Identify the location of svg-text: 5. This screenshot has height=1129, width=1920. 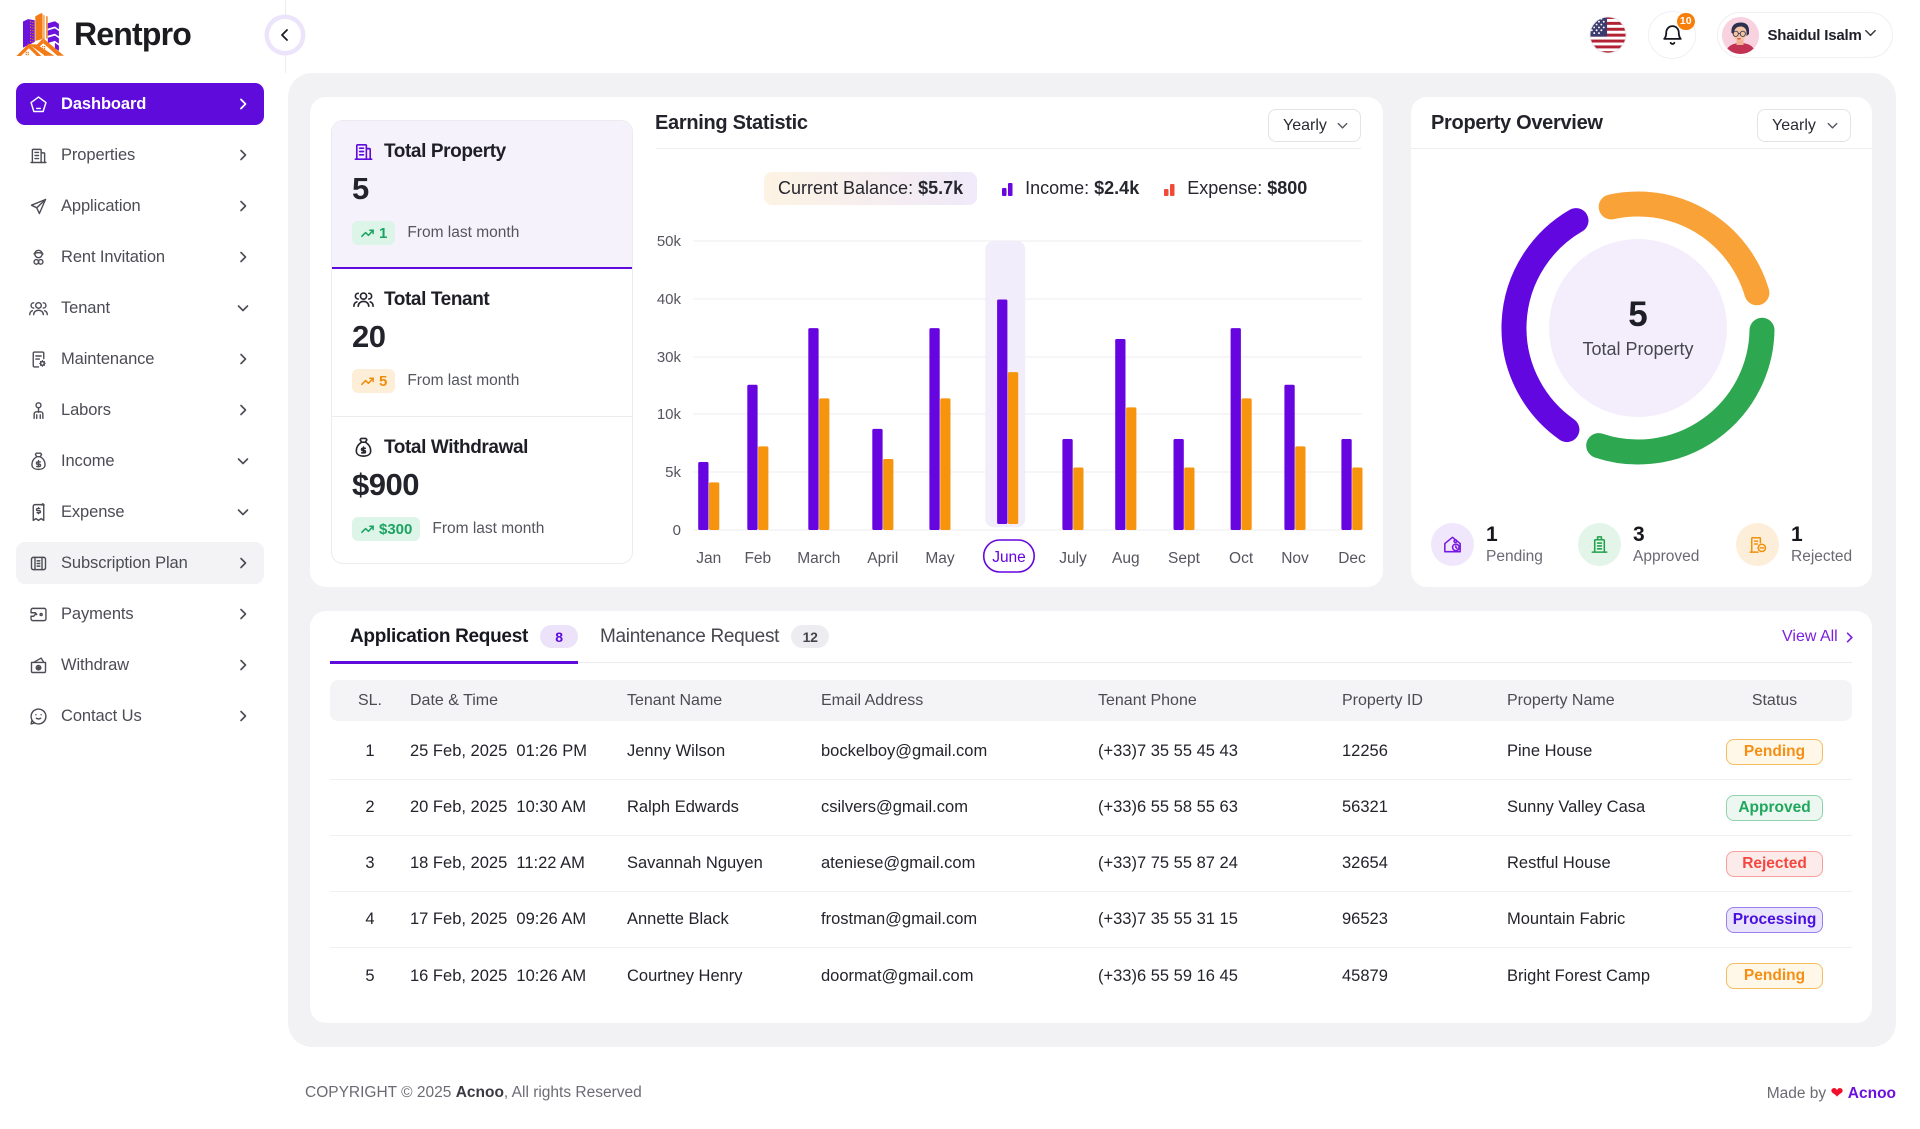
(1637, 314).